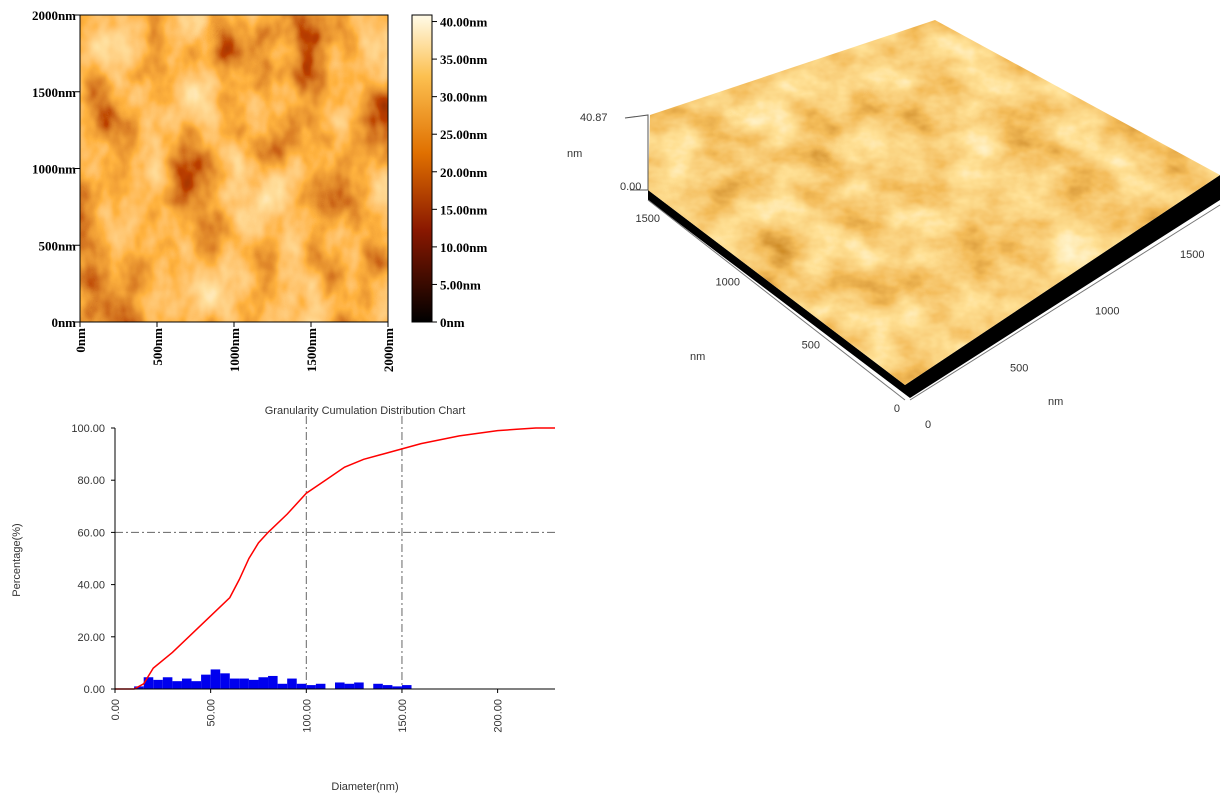  What do you see at coordinates (335, 558) in the screenshot?
I see `cumulative-line` at bounding box center [335, 558].